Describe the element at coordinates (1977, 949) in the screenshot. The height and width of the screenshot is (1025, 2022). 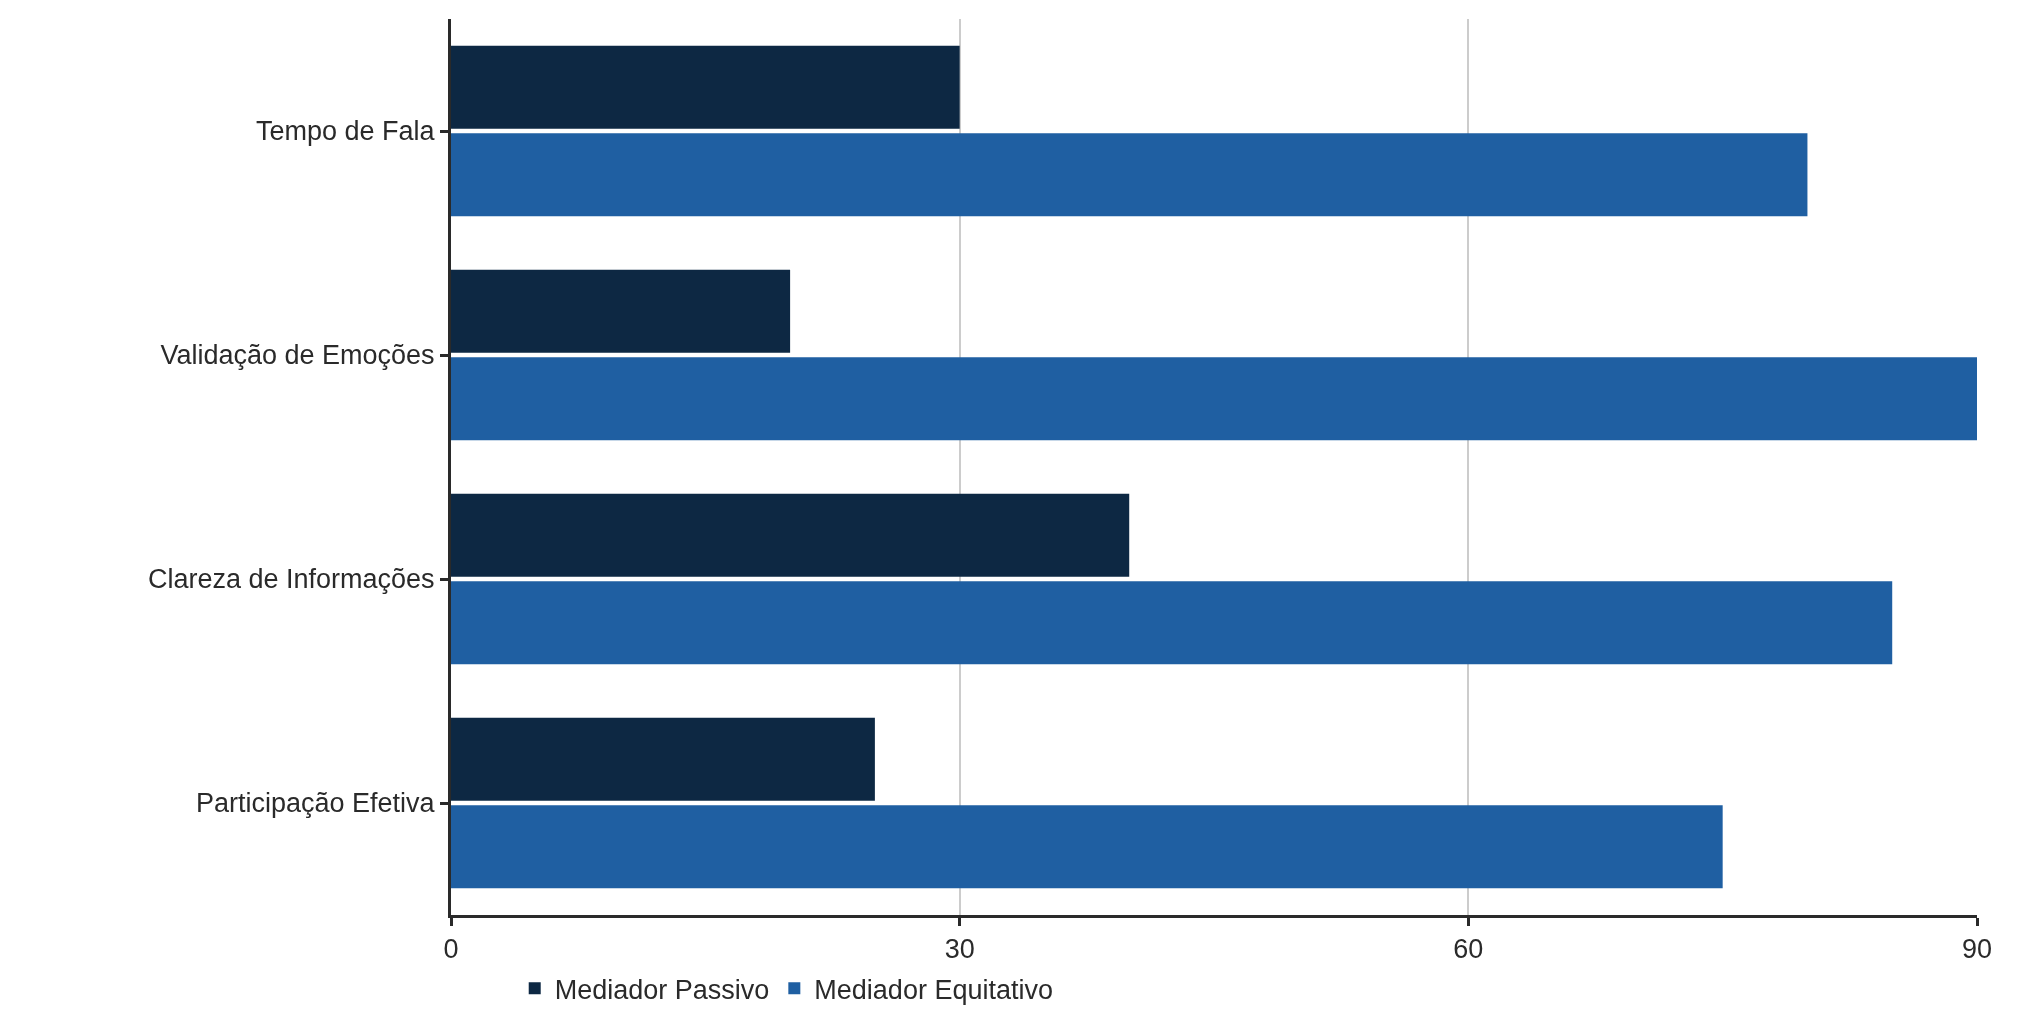
I see `x-tick-label: 90` at that location.